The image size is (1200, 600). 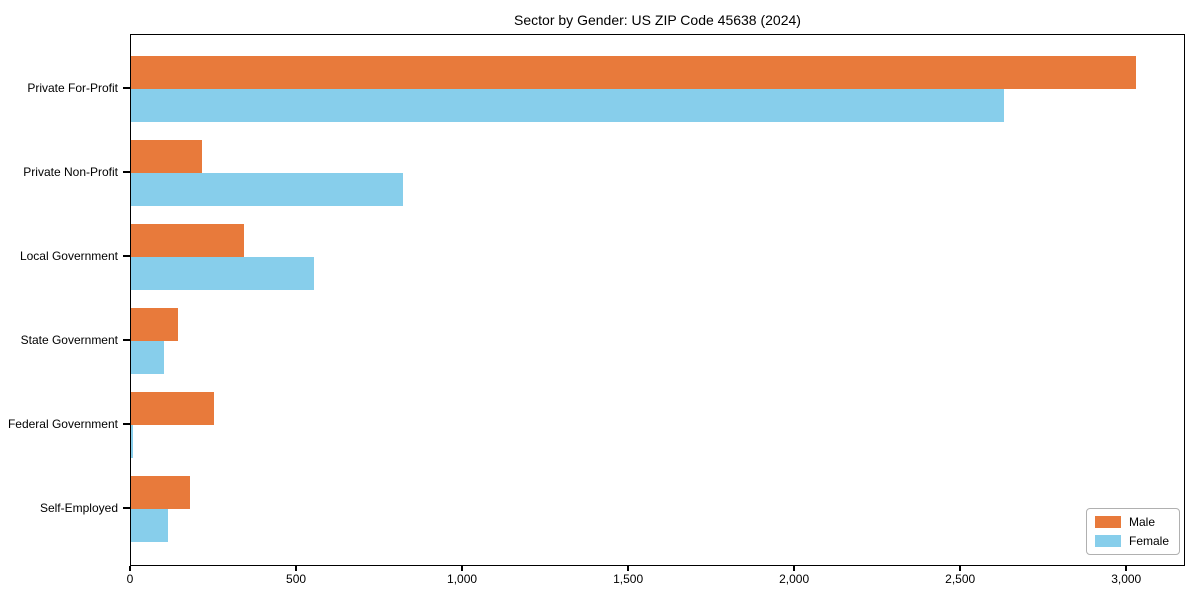 What do you see at coordinates (296, 579) in the screenshot?
I see `x-tick-label-500: 500` at bounding box center [296, 579].